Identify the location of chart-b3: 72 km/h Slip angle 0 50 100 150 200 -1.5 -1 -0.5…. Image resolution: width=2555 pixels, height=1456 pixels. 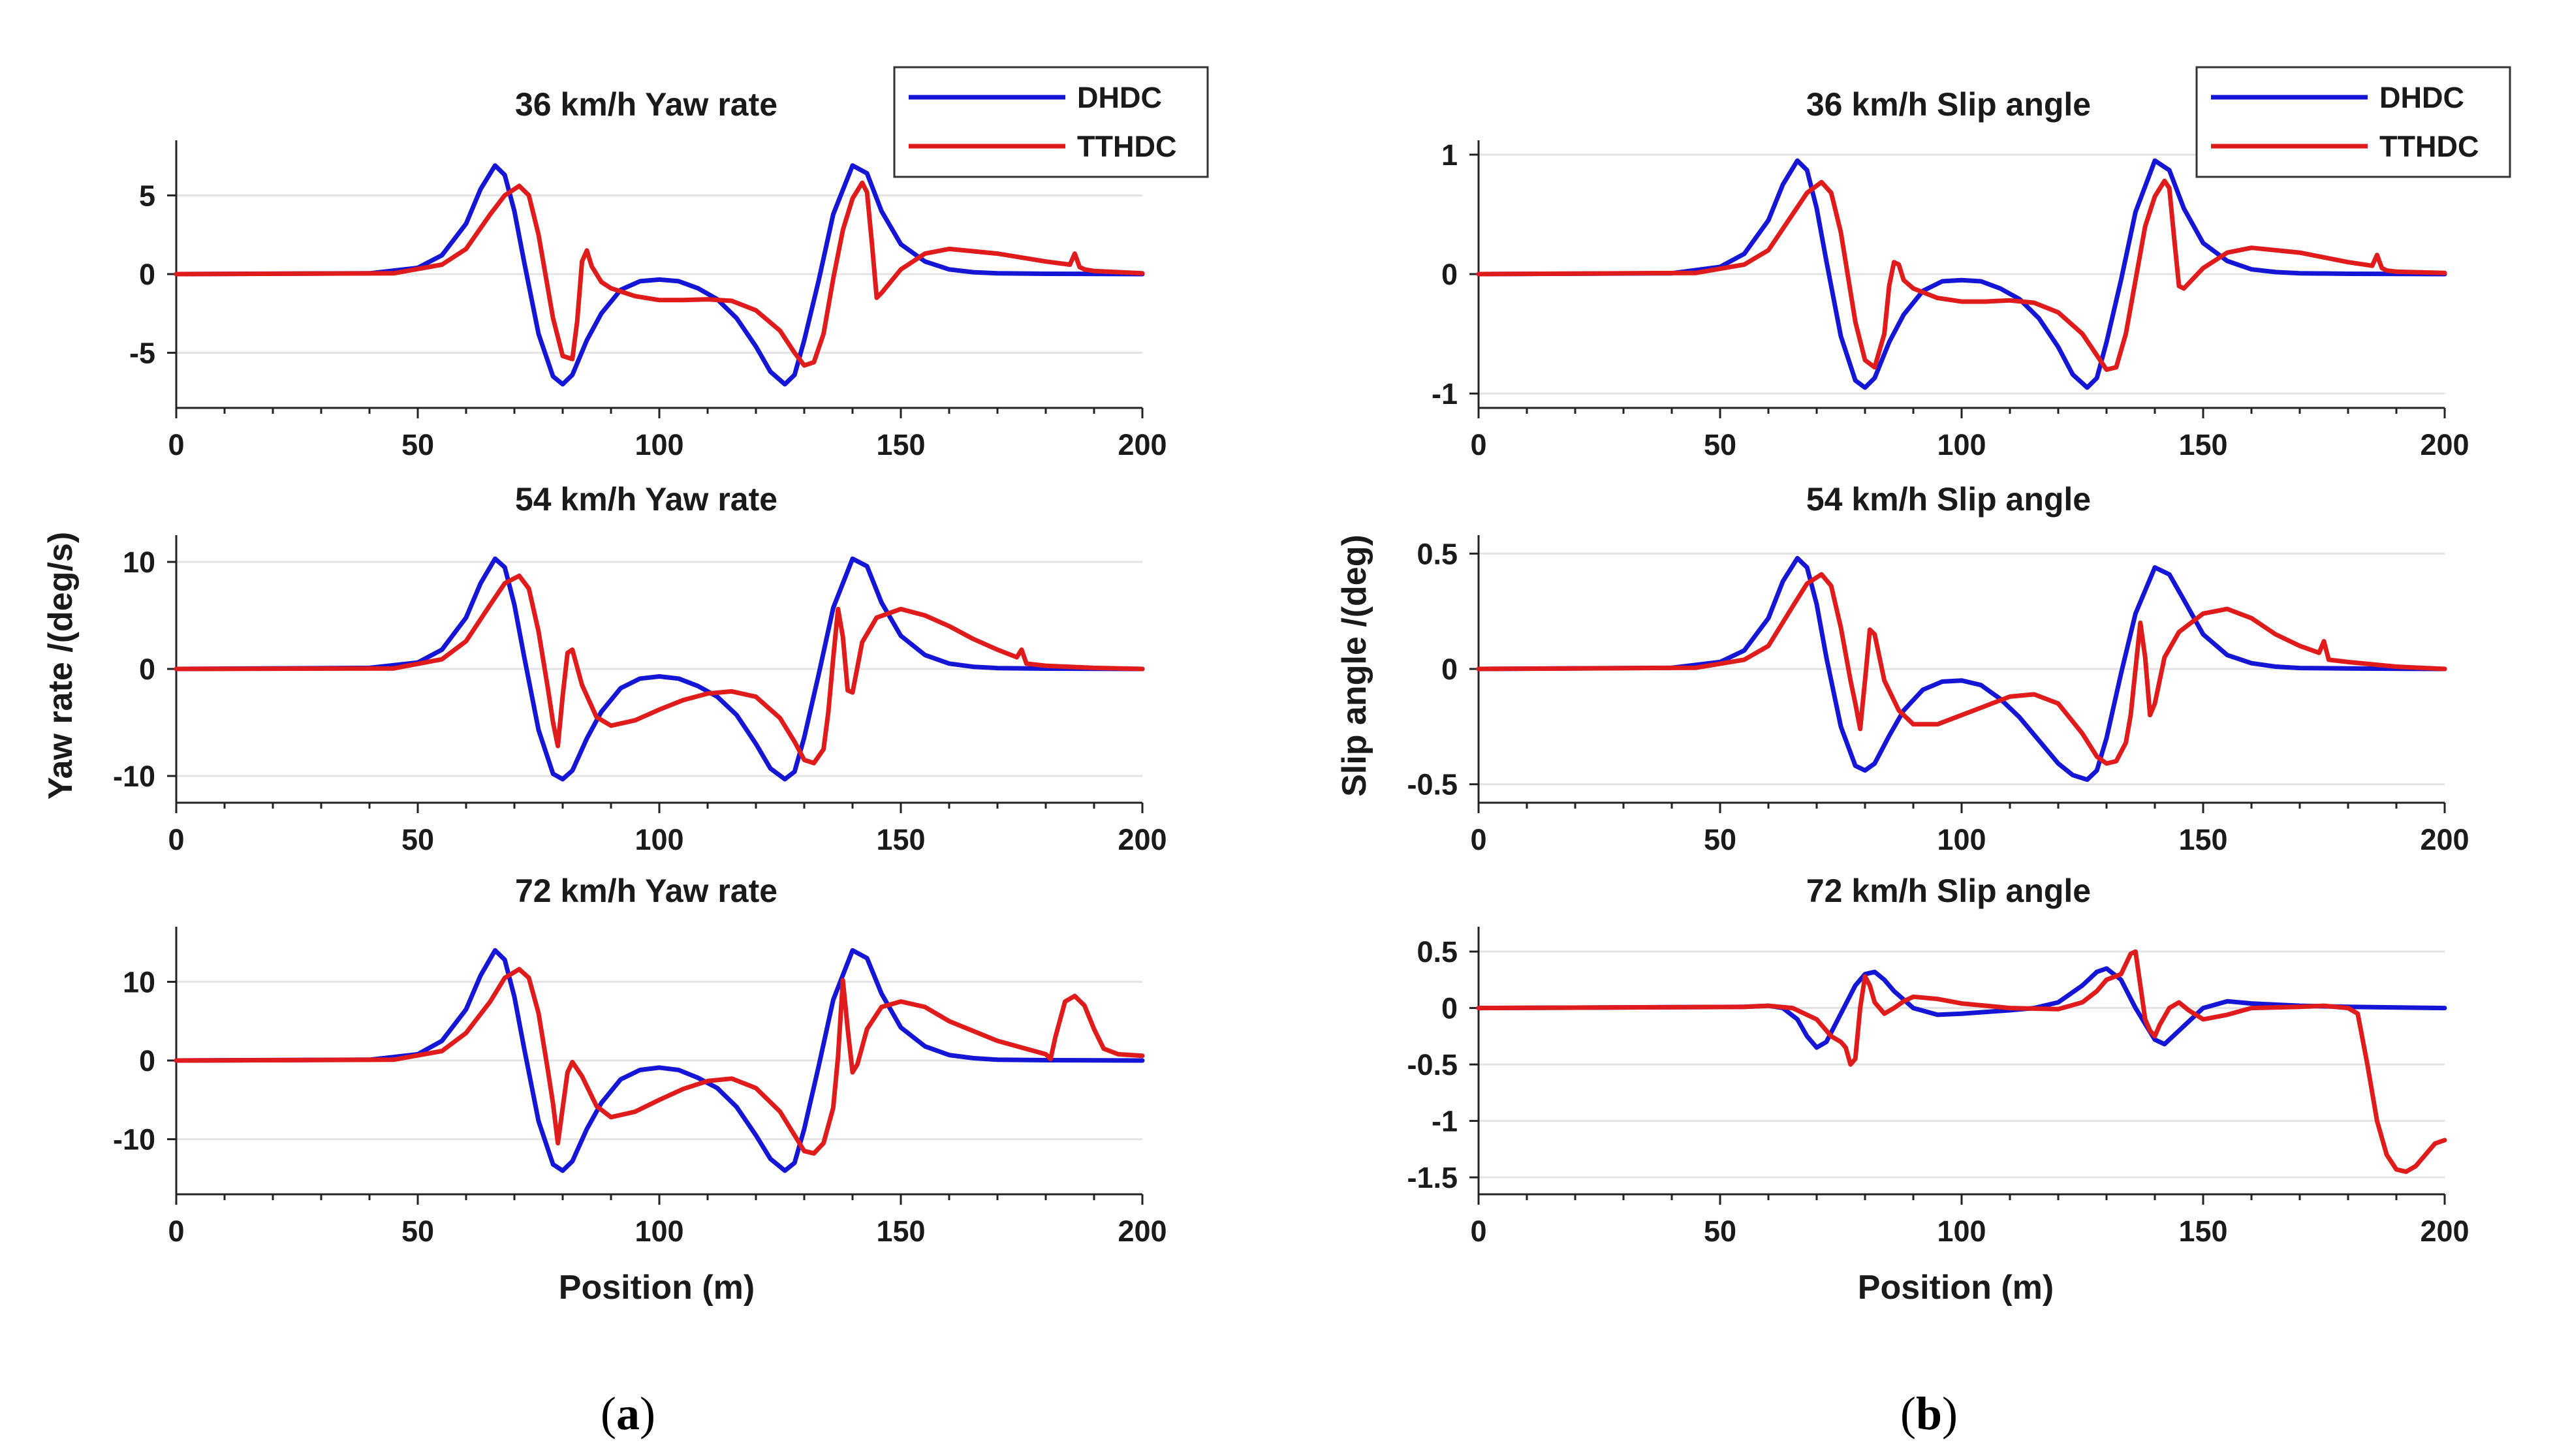
(1938, 1060).